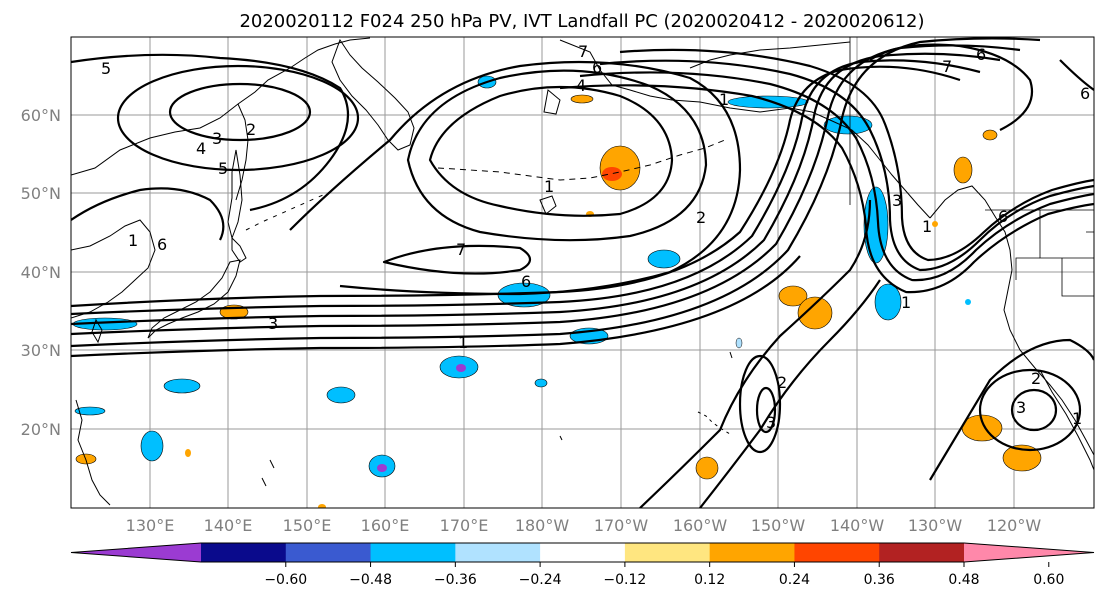  I want to click on lon-label: 140°E, so click(228, 525).